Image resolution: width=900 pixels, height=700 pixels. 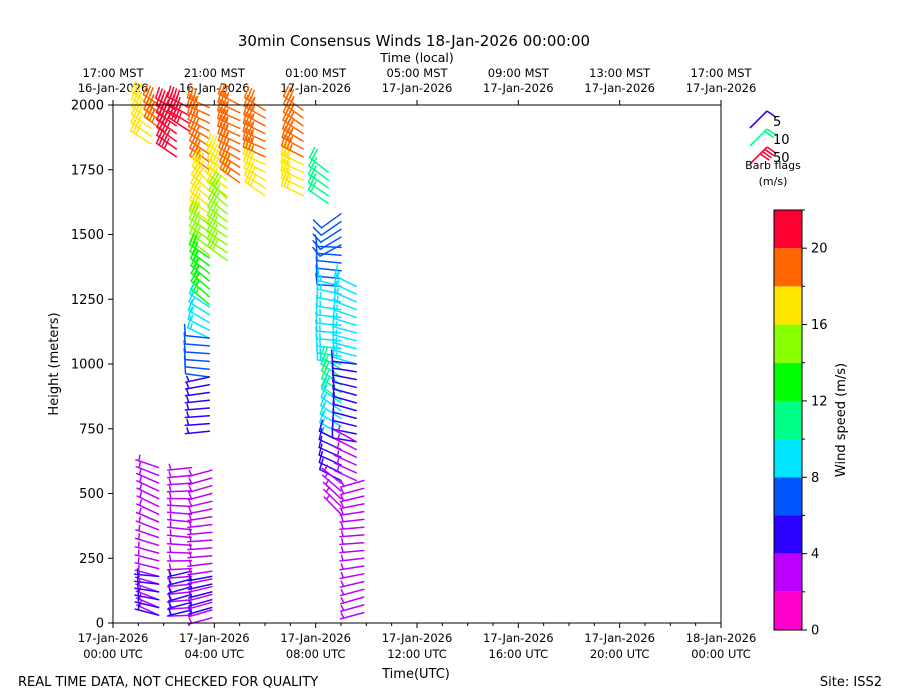 What do you see at coordinates (773, 165) in the screenshot?
I see `legend-title: Barb flags` at bounding box center [773, 165].